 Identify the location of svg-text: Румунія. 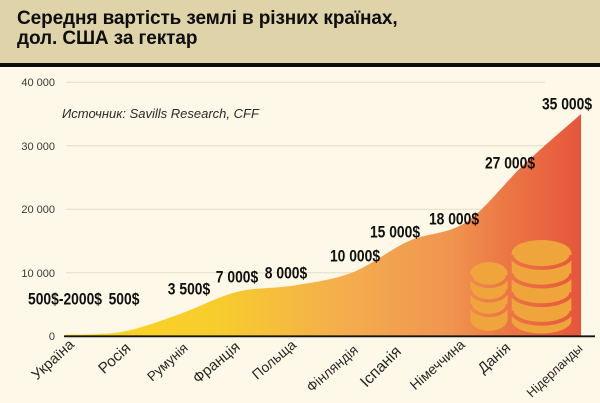
(167, 362).